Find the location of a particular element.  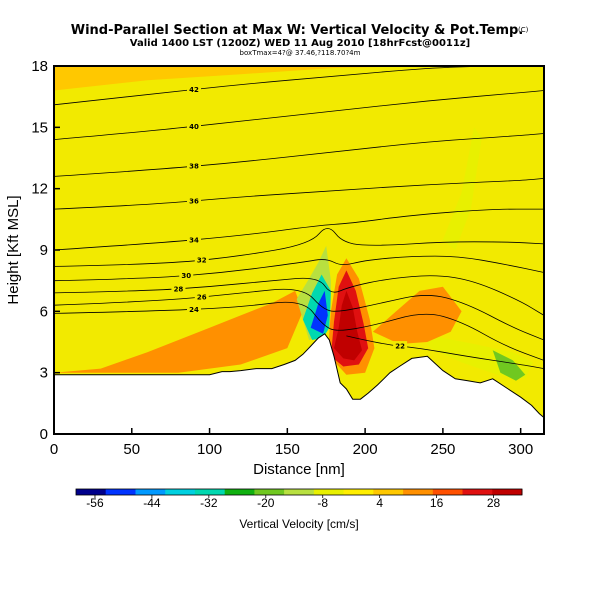

colorbar-tick-label-28: 28 is located at coordinates (494, 503).